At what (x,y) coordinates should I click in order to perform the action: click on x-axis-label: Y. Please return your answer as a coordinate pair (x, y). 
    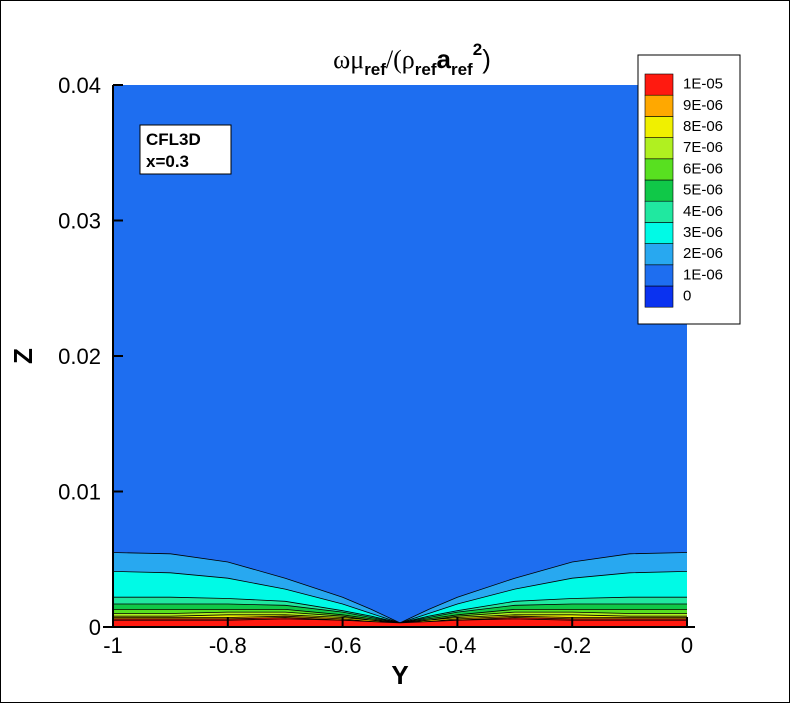
    Looking at the image, I should click on (399, 675).